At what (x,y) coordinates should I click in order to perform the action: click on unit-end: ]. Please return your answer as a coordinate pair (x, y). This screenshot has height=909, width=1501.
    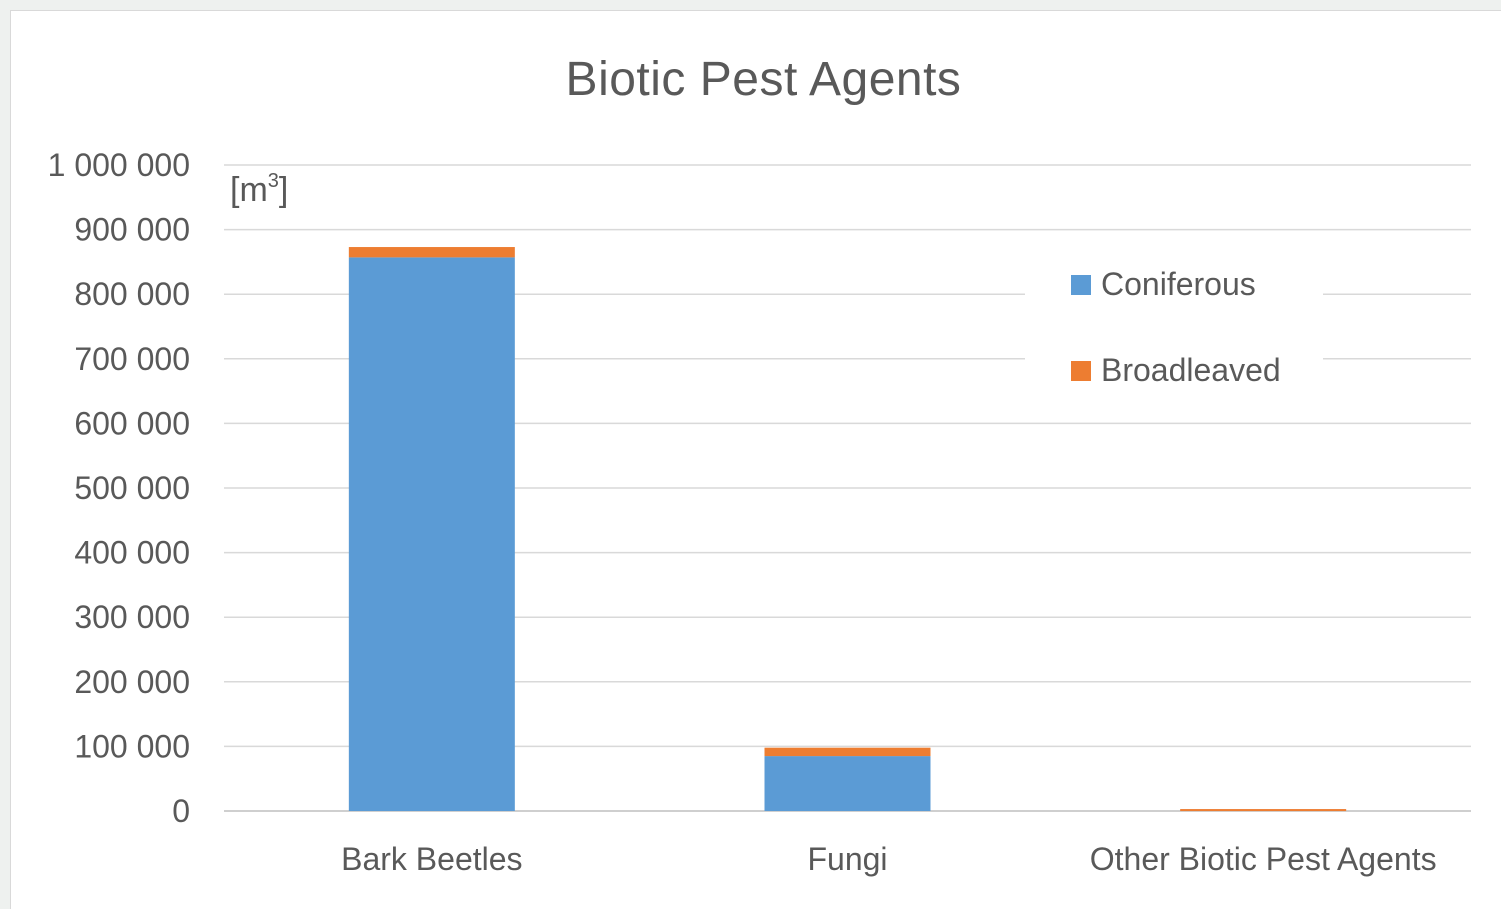
    Looking at the image, I should click on (283, 190).